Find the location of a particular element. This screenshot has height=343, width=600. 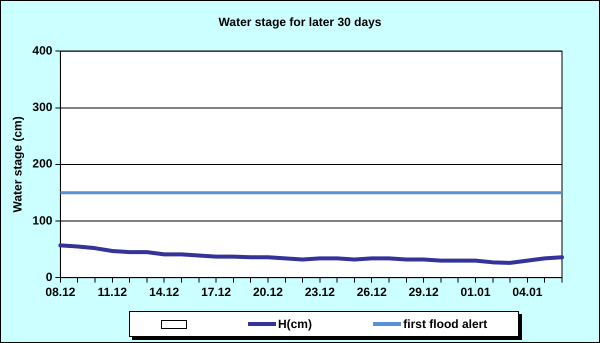

y-axis-title: Water stage (cm) is located at coordinates (17, 164).